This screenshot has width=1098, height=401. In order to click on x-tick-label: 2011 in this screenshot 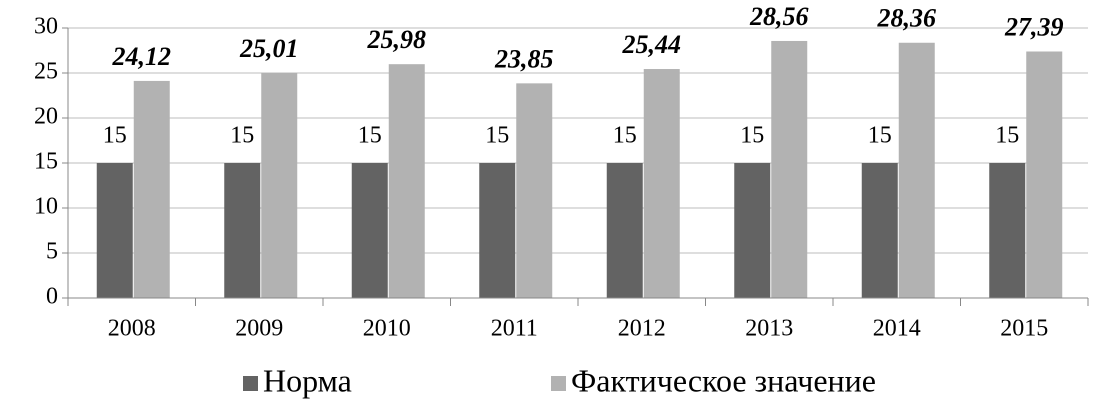, I will do `click(514, 329)`.